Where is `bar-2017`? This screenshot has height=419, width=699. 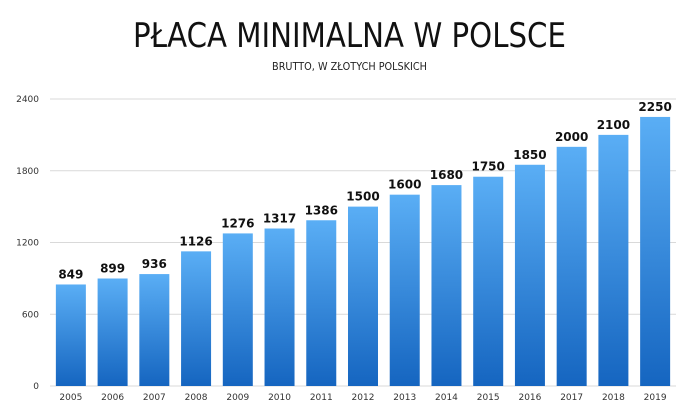 bar-2017 is located at coordinates (571, 266).